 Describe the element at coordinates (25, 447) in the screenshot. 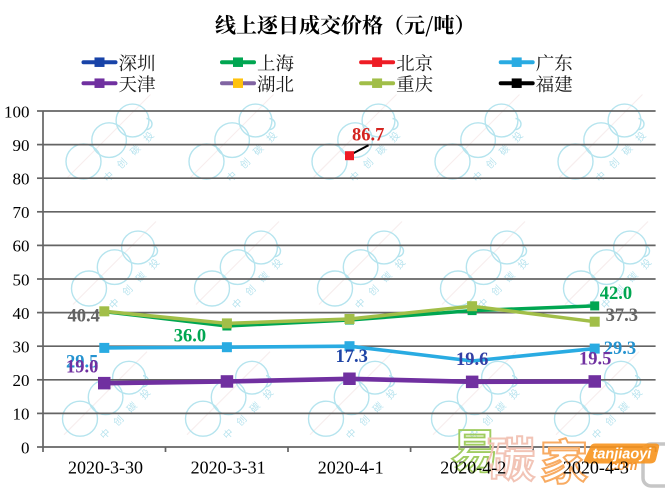

I see `svg-text: 0` at that location.